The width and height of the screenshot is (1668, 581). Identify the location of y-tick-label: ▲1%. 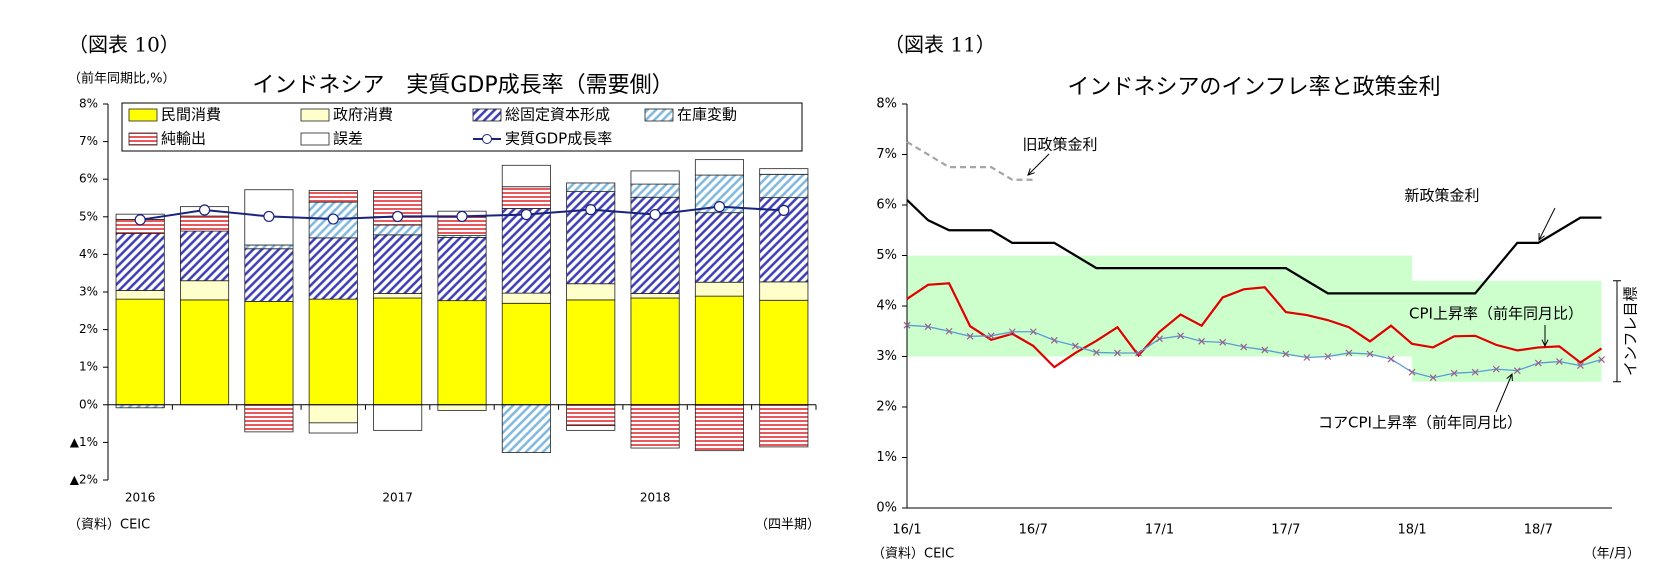
(84, 442).